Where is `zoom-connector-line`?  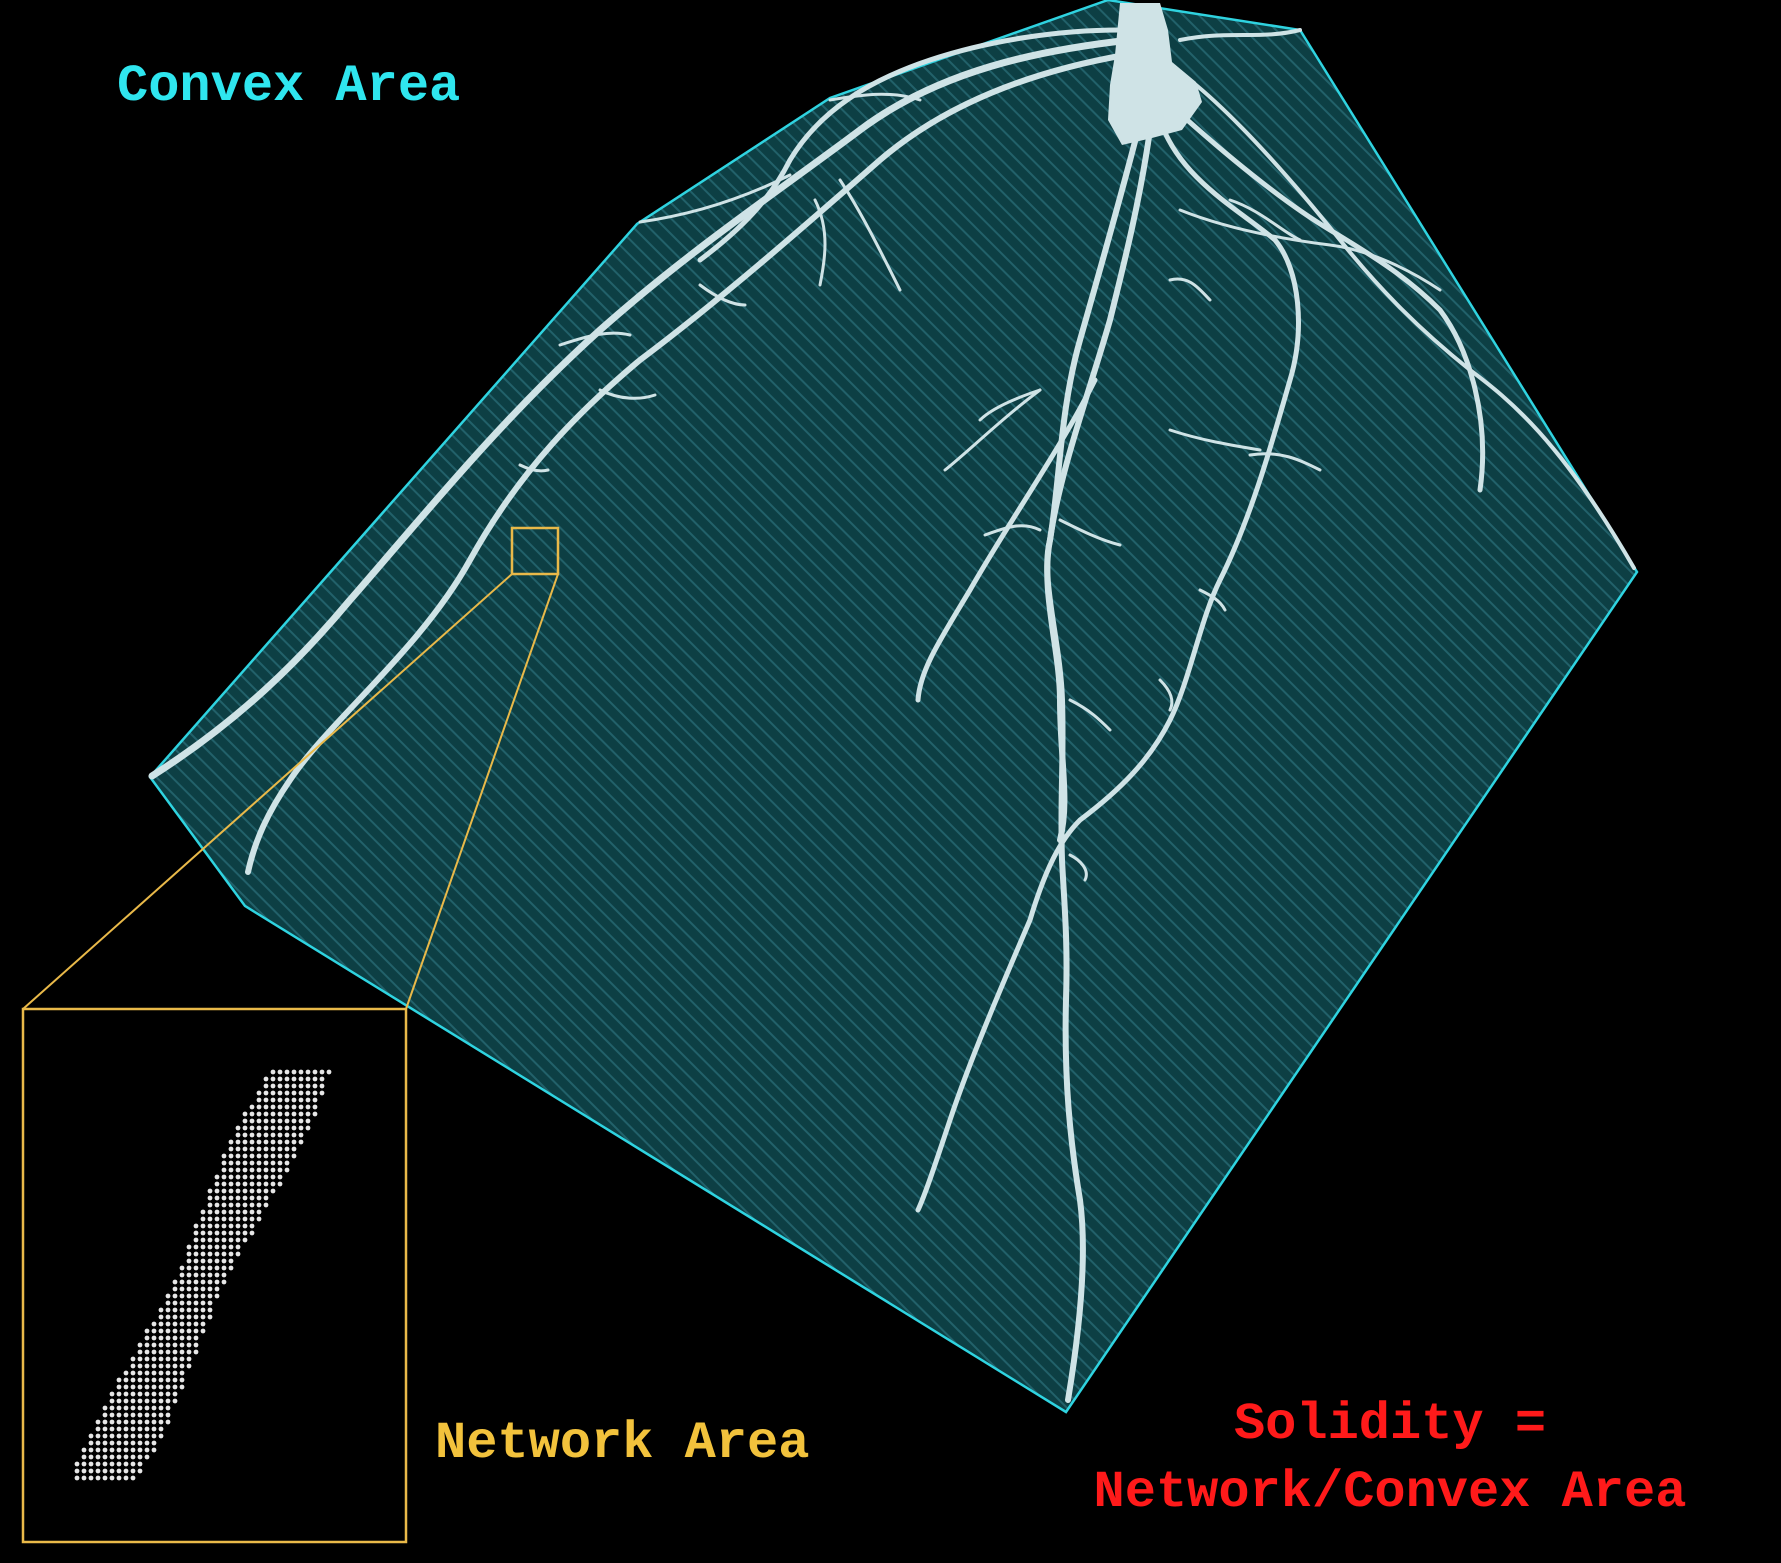 zoom-connector-line is located at coordinates (482, 791).